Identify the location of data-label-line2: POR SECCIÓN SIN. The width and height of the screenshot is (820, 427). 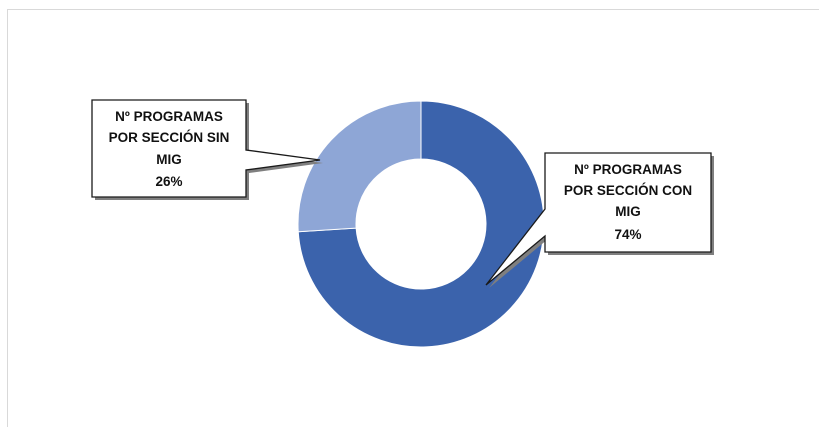
(169, 137).